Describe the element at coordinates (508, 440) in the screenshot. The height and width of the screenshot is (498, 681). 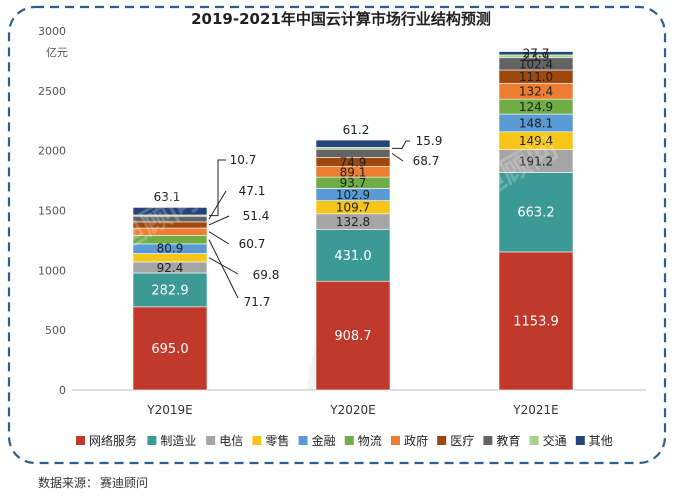
I see `legend-label: 教育` at that location.